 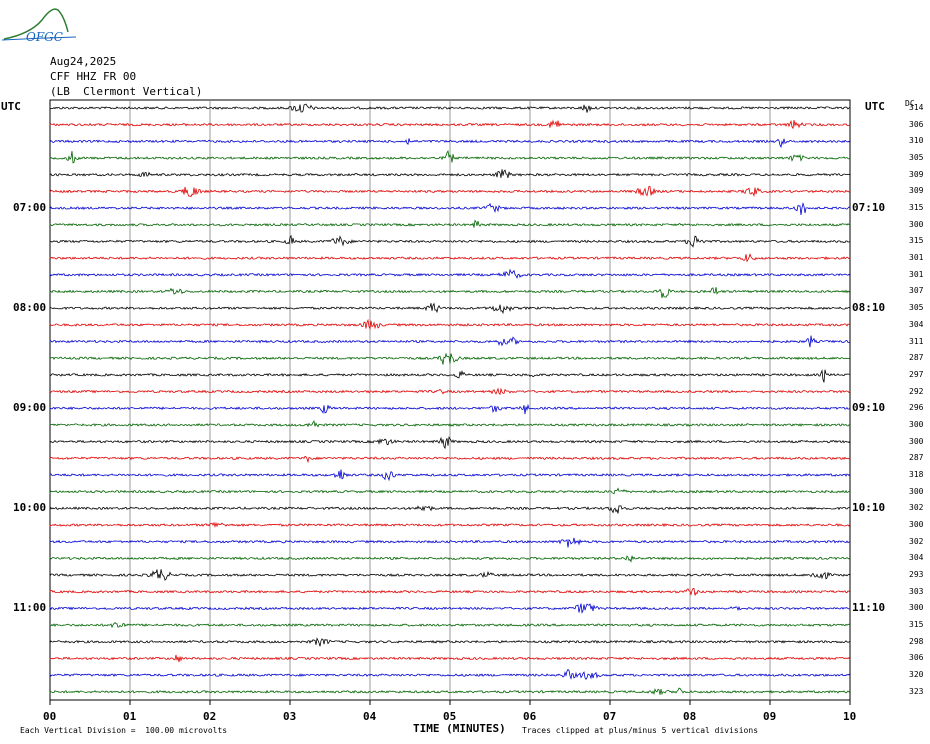 I want to click on dc-offset-label: 320, so click(x=916, y=675).